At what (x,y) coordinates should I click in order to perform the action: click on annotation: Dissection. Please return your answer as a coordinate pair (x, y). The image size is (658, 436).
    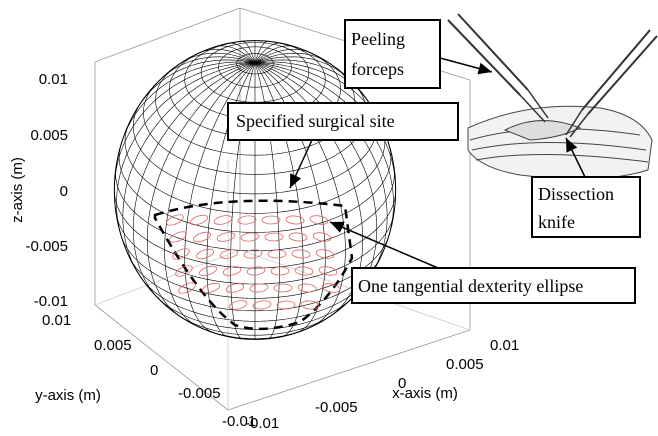
    Looking at the image, I should click on (576, 194).